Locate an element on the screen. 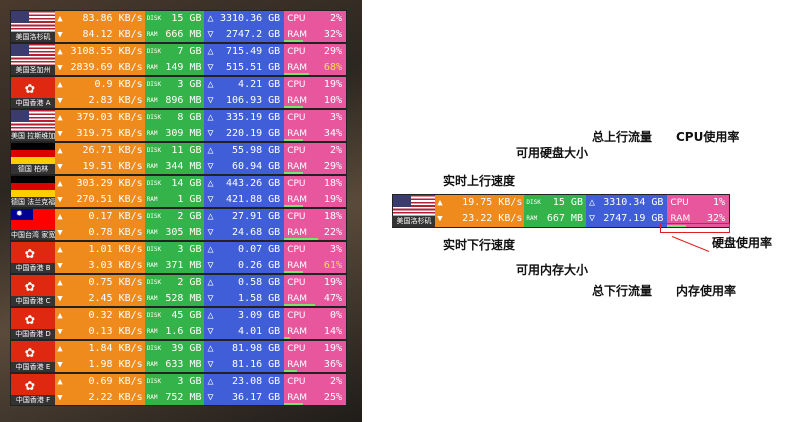 This screenshot has width=800, height=422. disk-line: DISK 2 GB is located at coordinates (175, 217).